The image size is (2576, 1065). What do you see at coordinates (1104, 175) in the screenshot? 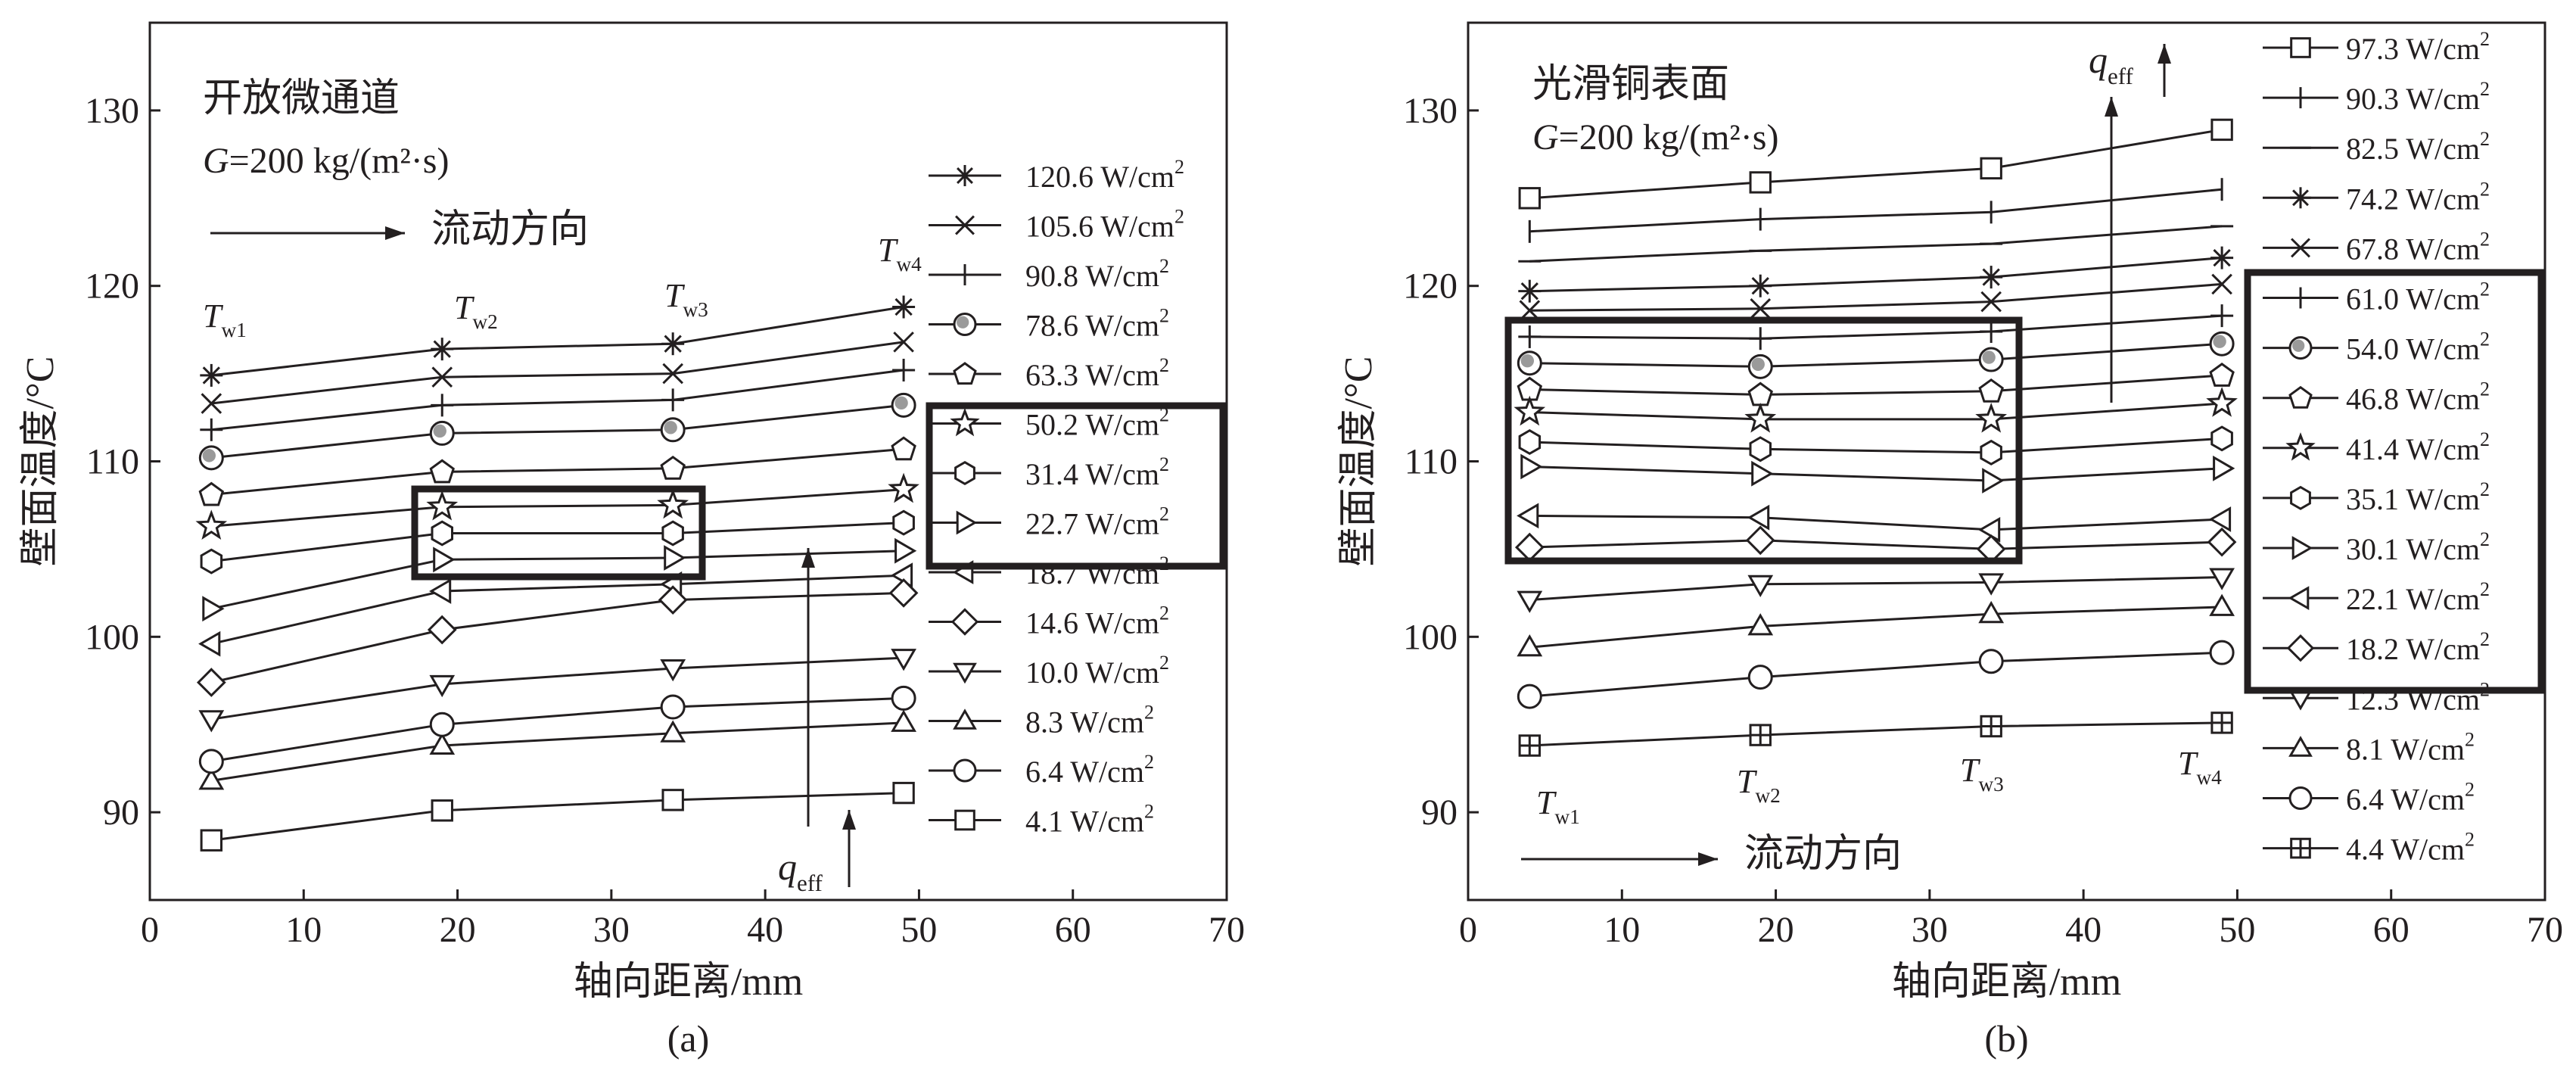
I see `legend-label: 120.6 W/cm2` at bounding box center [1104, 175].